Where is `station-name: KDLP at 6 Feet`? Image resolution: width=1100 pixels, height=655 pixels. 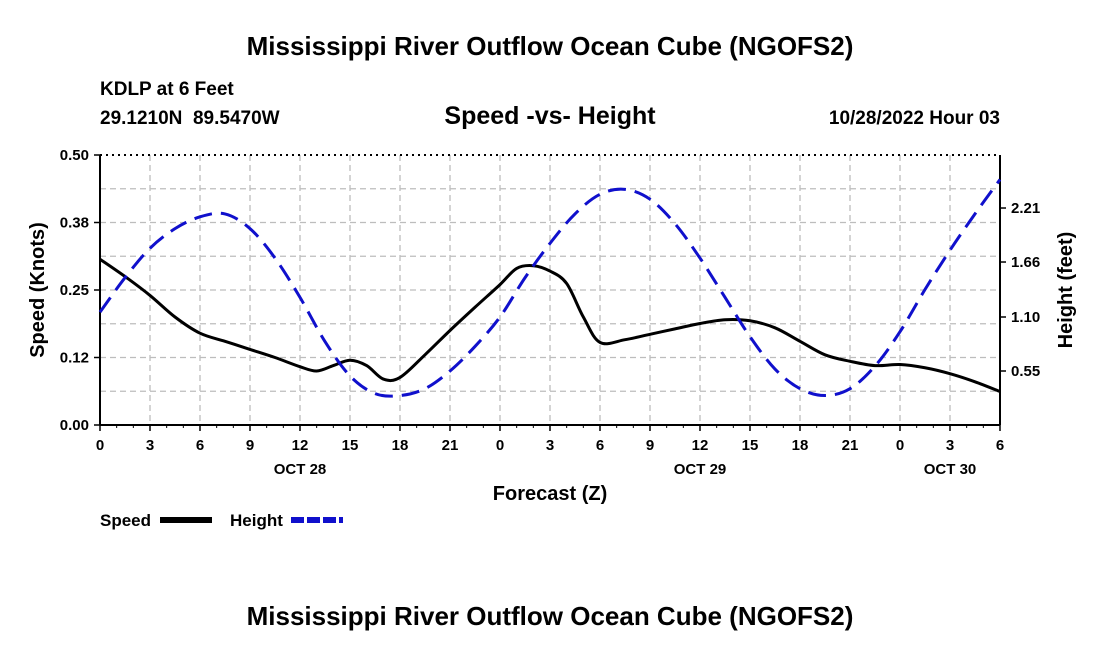 station-name: KDLP at 6 Feet is located at coordinates (167, 89).